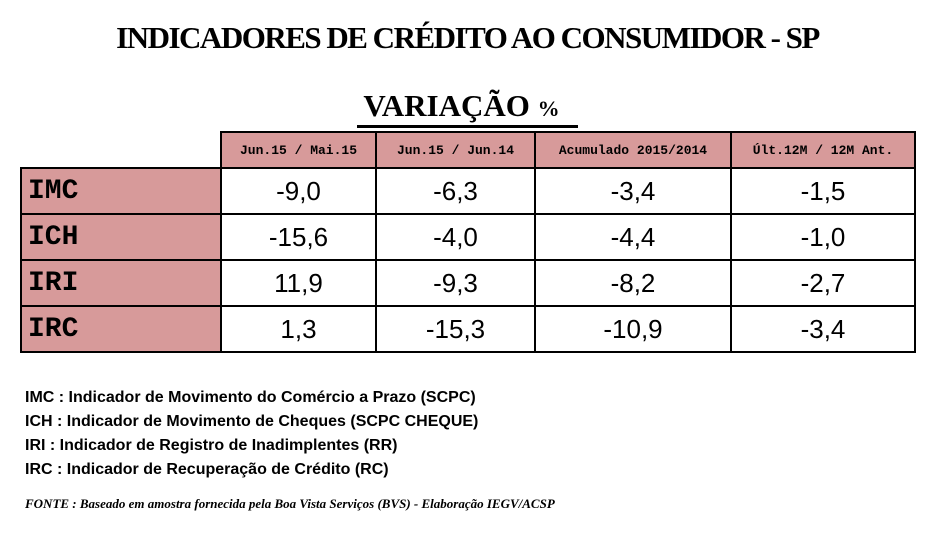 Image resolution: width=935 pixels, height=536 pixels. Describe the element at coordinates (633, 283) in the screenshot. I see `table-cell: -8,2` at that location.